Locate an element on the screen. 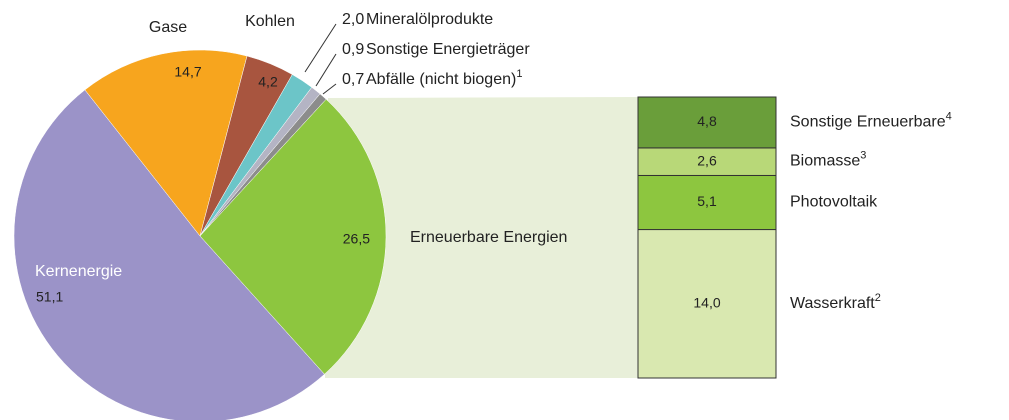 The image size is (1009, 420). category-label: Sonstige Energieträger is located at coordinates (448, 49).